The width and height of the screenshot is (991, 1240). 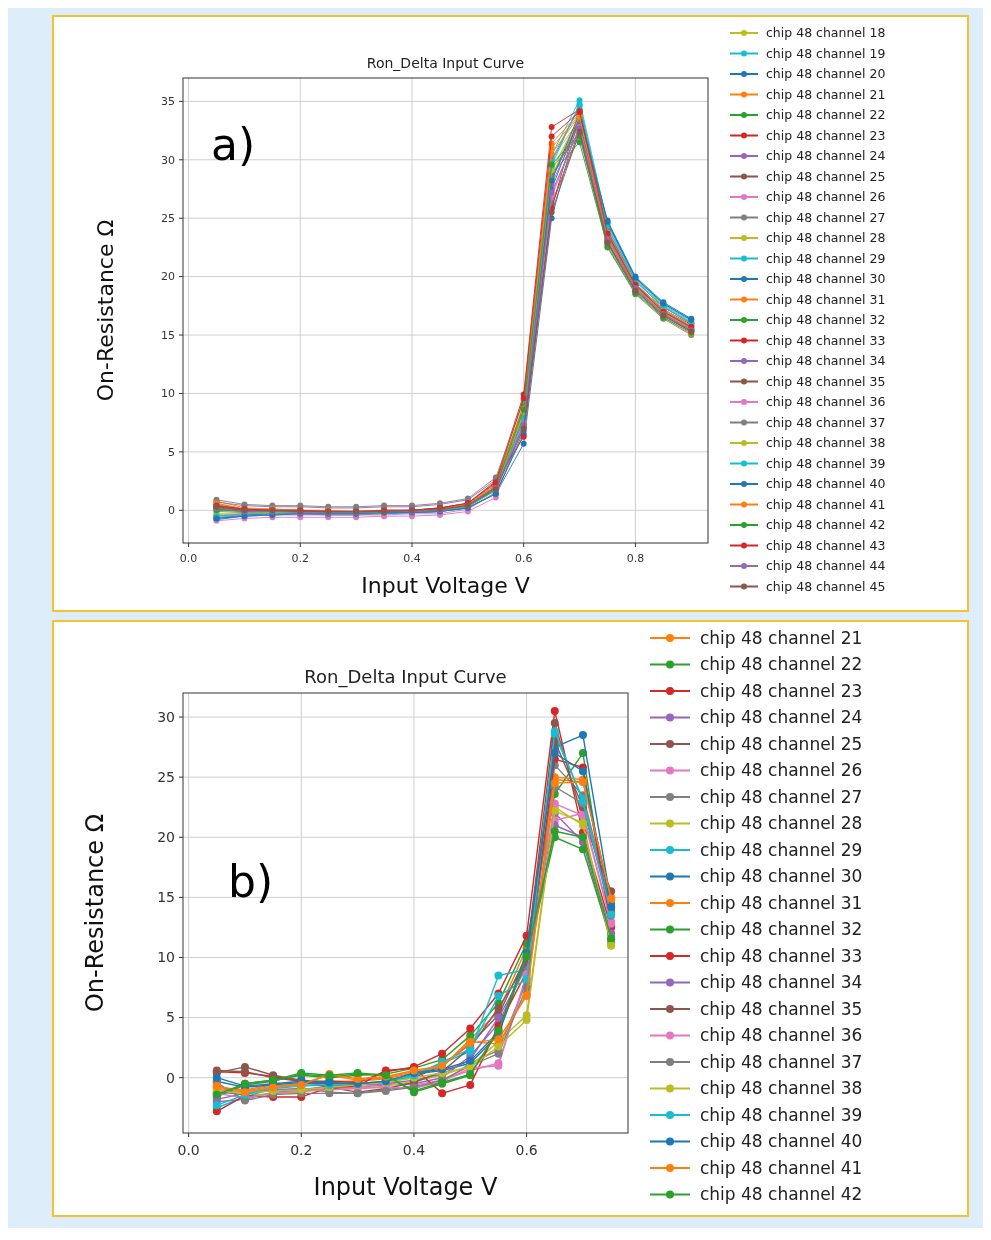 I want to click on x-tick-label: 0.8, so click(x=635, y=558).